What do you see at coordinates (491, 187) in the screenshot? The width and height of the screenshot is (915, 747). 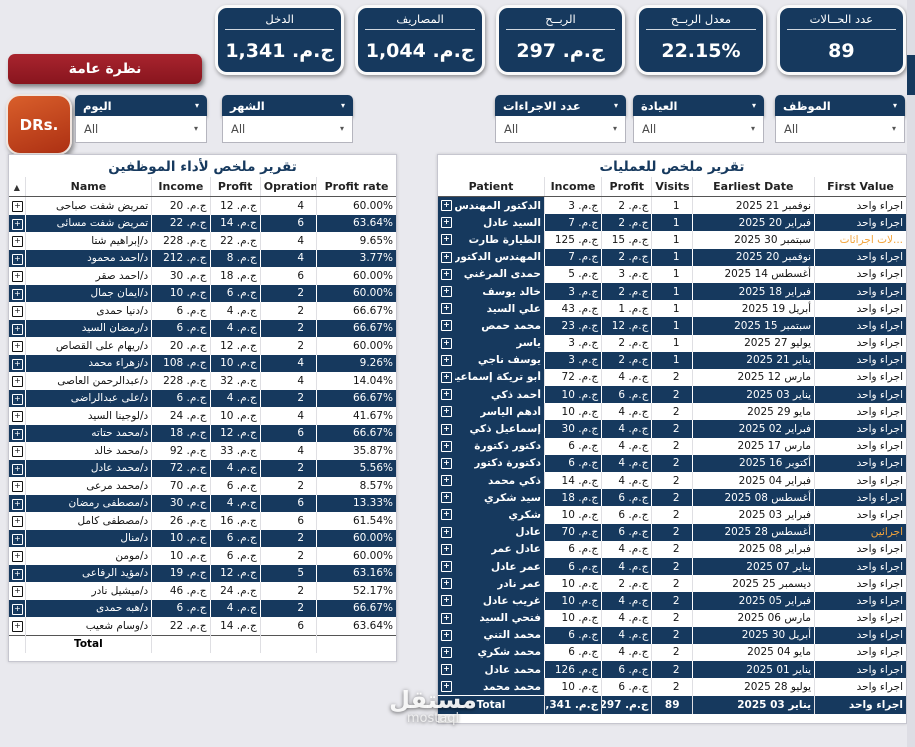 I see `ops-col-patient: Patient` at bounding box center [491, 187].